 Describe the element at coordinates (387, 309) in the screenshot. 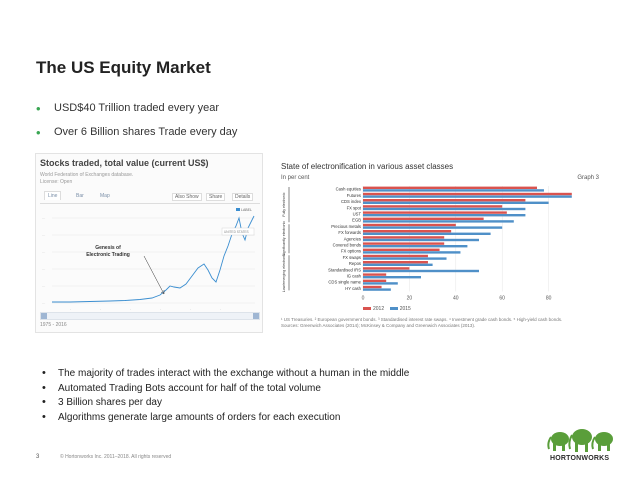

I see `right-chart-legend: 2012 2015` at that location.